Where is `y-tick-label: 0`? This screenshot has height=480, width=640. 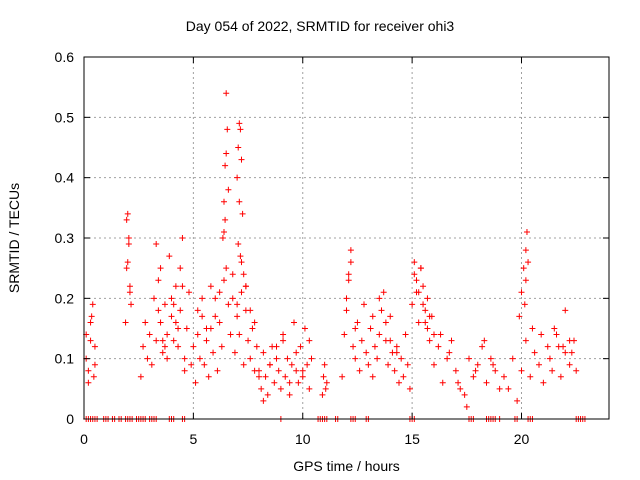
y-tick-label: 0 is located at coordinates (70, 419).